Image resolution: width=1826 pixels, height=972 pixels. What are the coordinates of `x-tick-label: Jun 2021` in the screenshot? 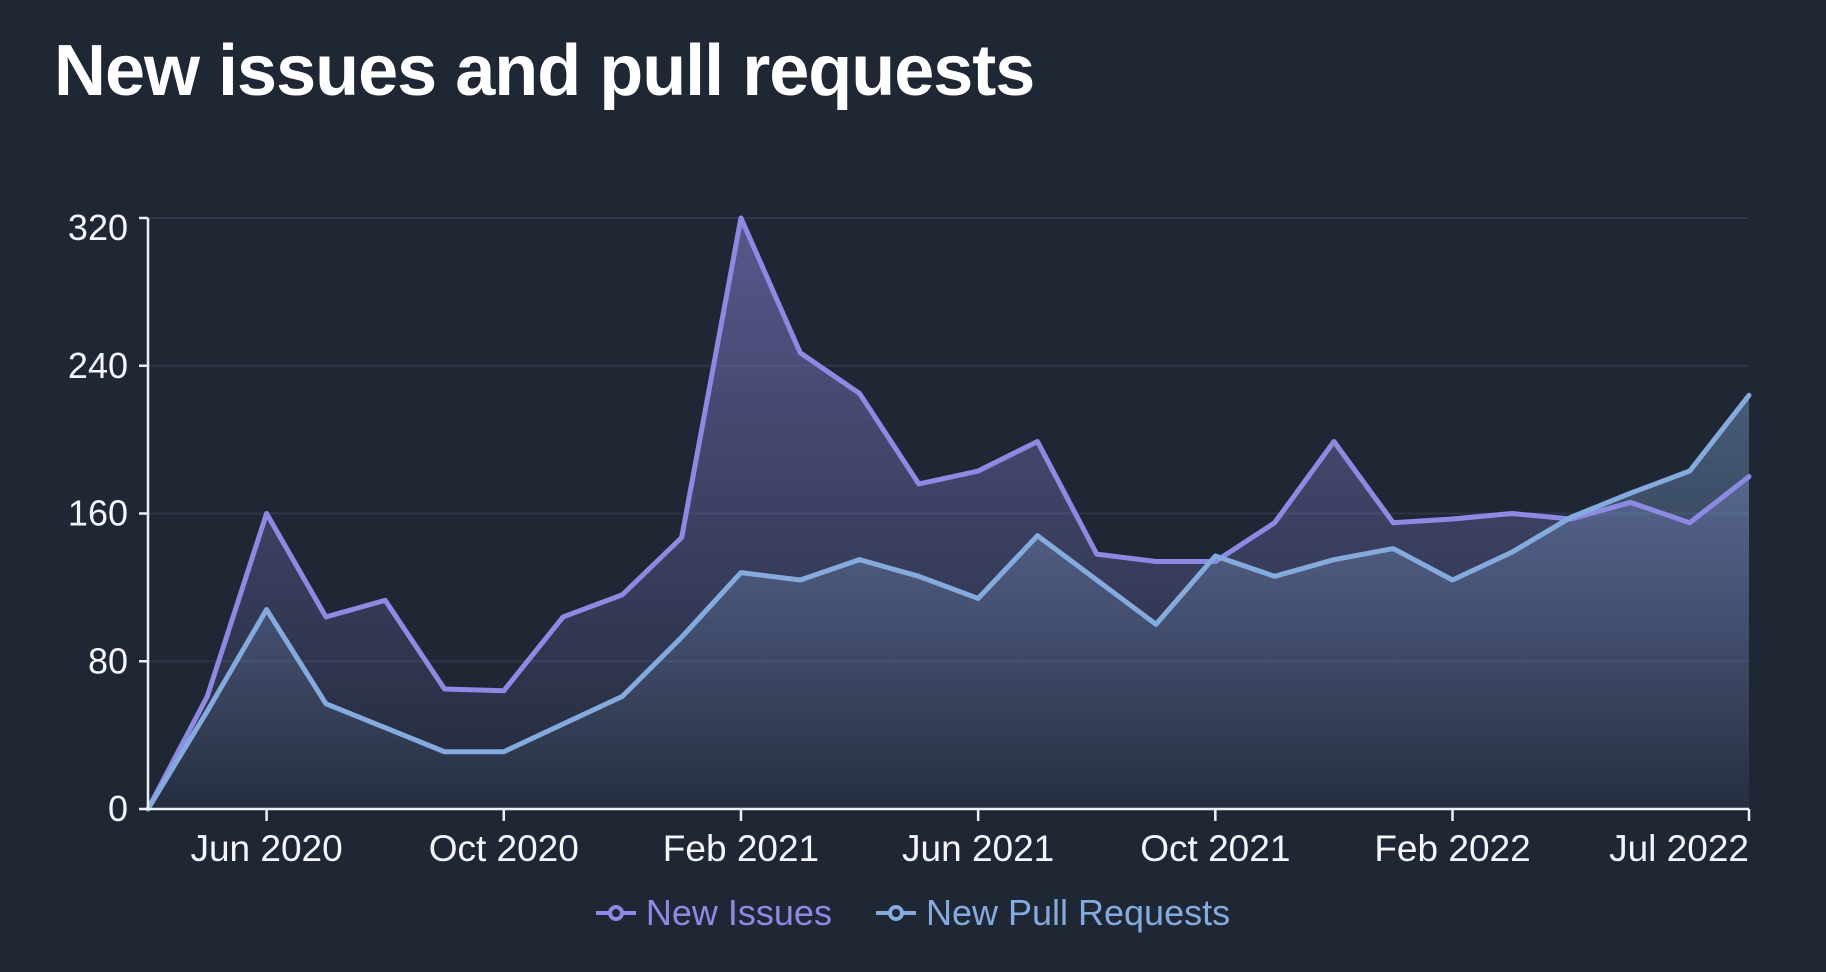 It's located at (978, 848).